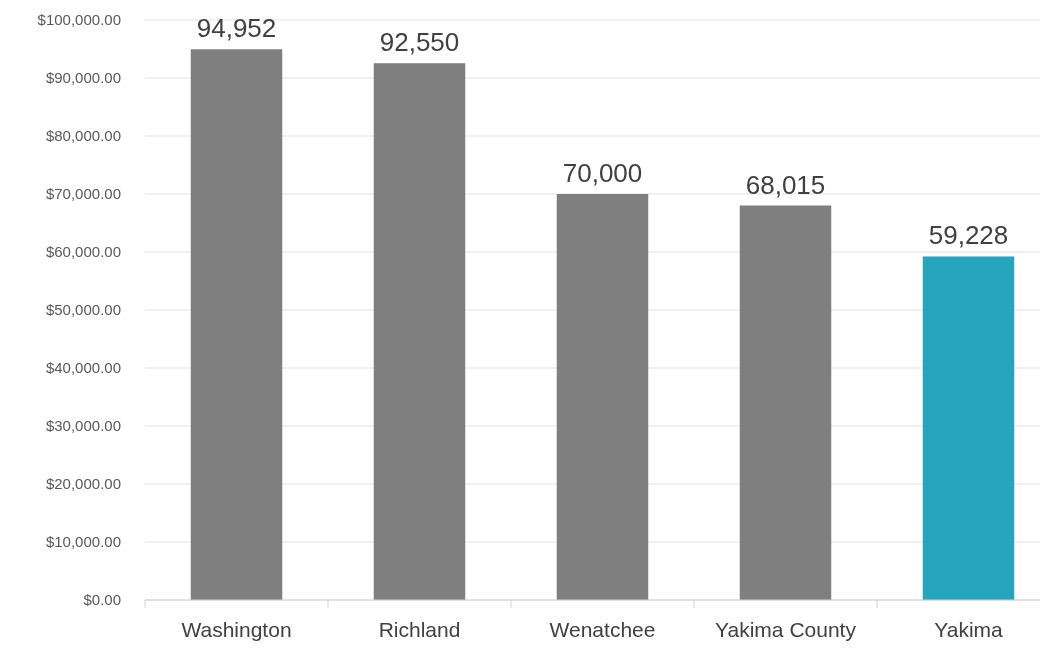  I want to click on y-tick-label: $20,000.00, so click(83, 484).